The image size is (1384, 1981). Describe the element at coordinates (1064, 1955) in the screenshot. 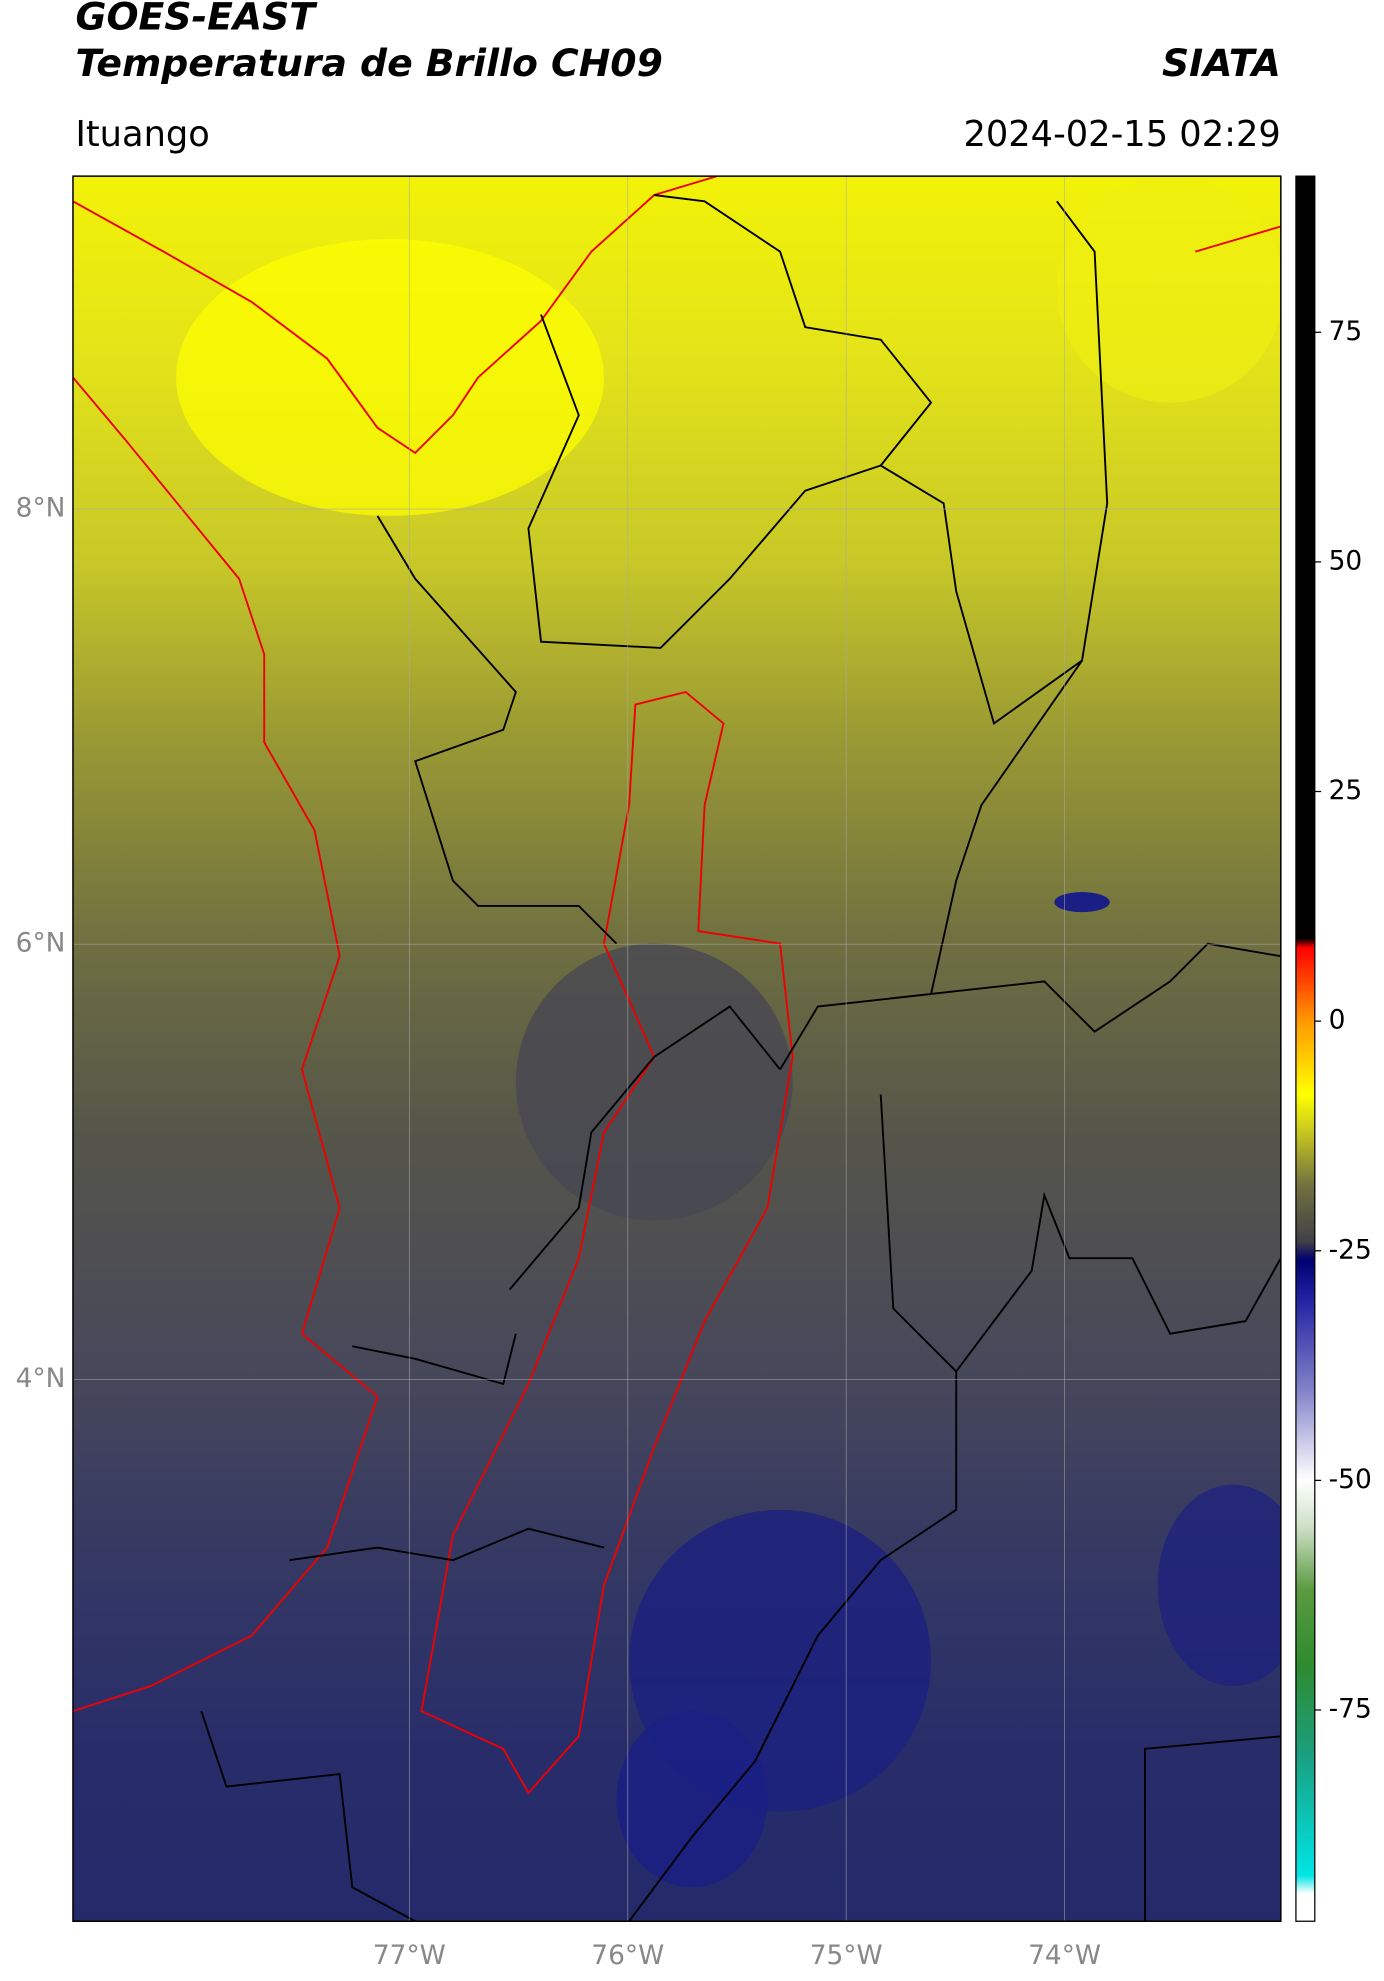

I see `lon-tick-label: 74°W` at that location.